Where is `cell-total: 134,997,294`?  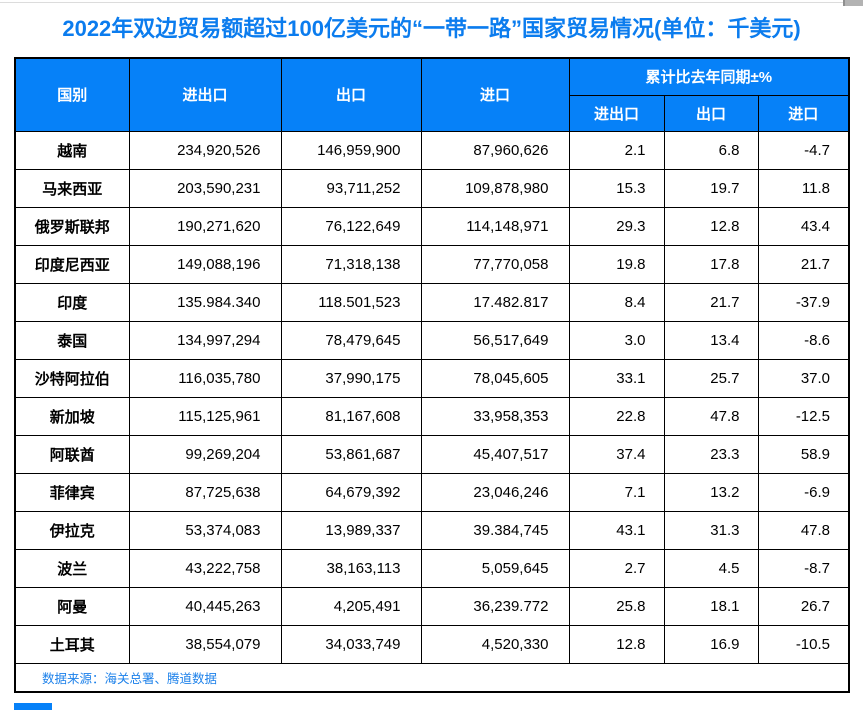
cell-total: 134,997,294 is located at coordinates (205, 340).